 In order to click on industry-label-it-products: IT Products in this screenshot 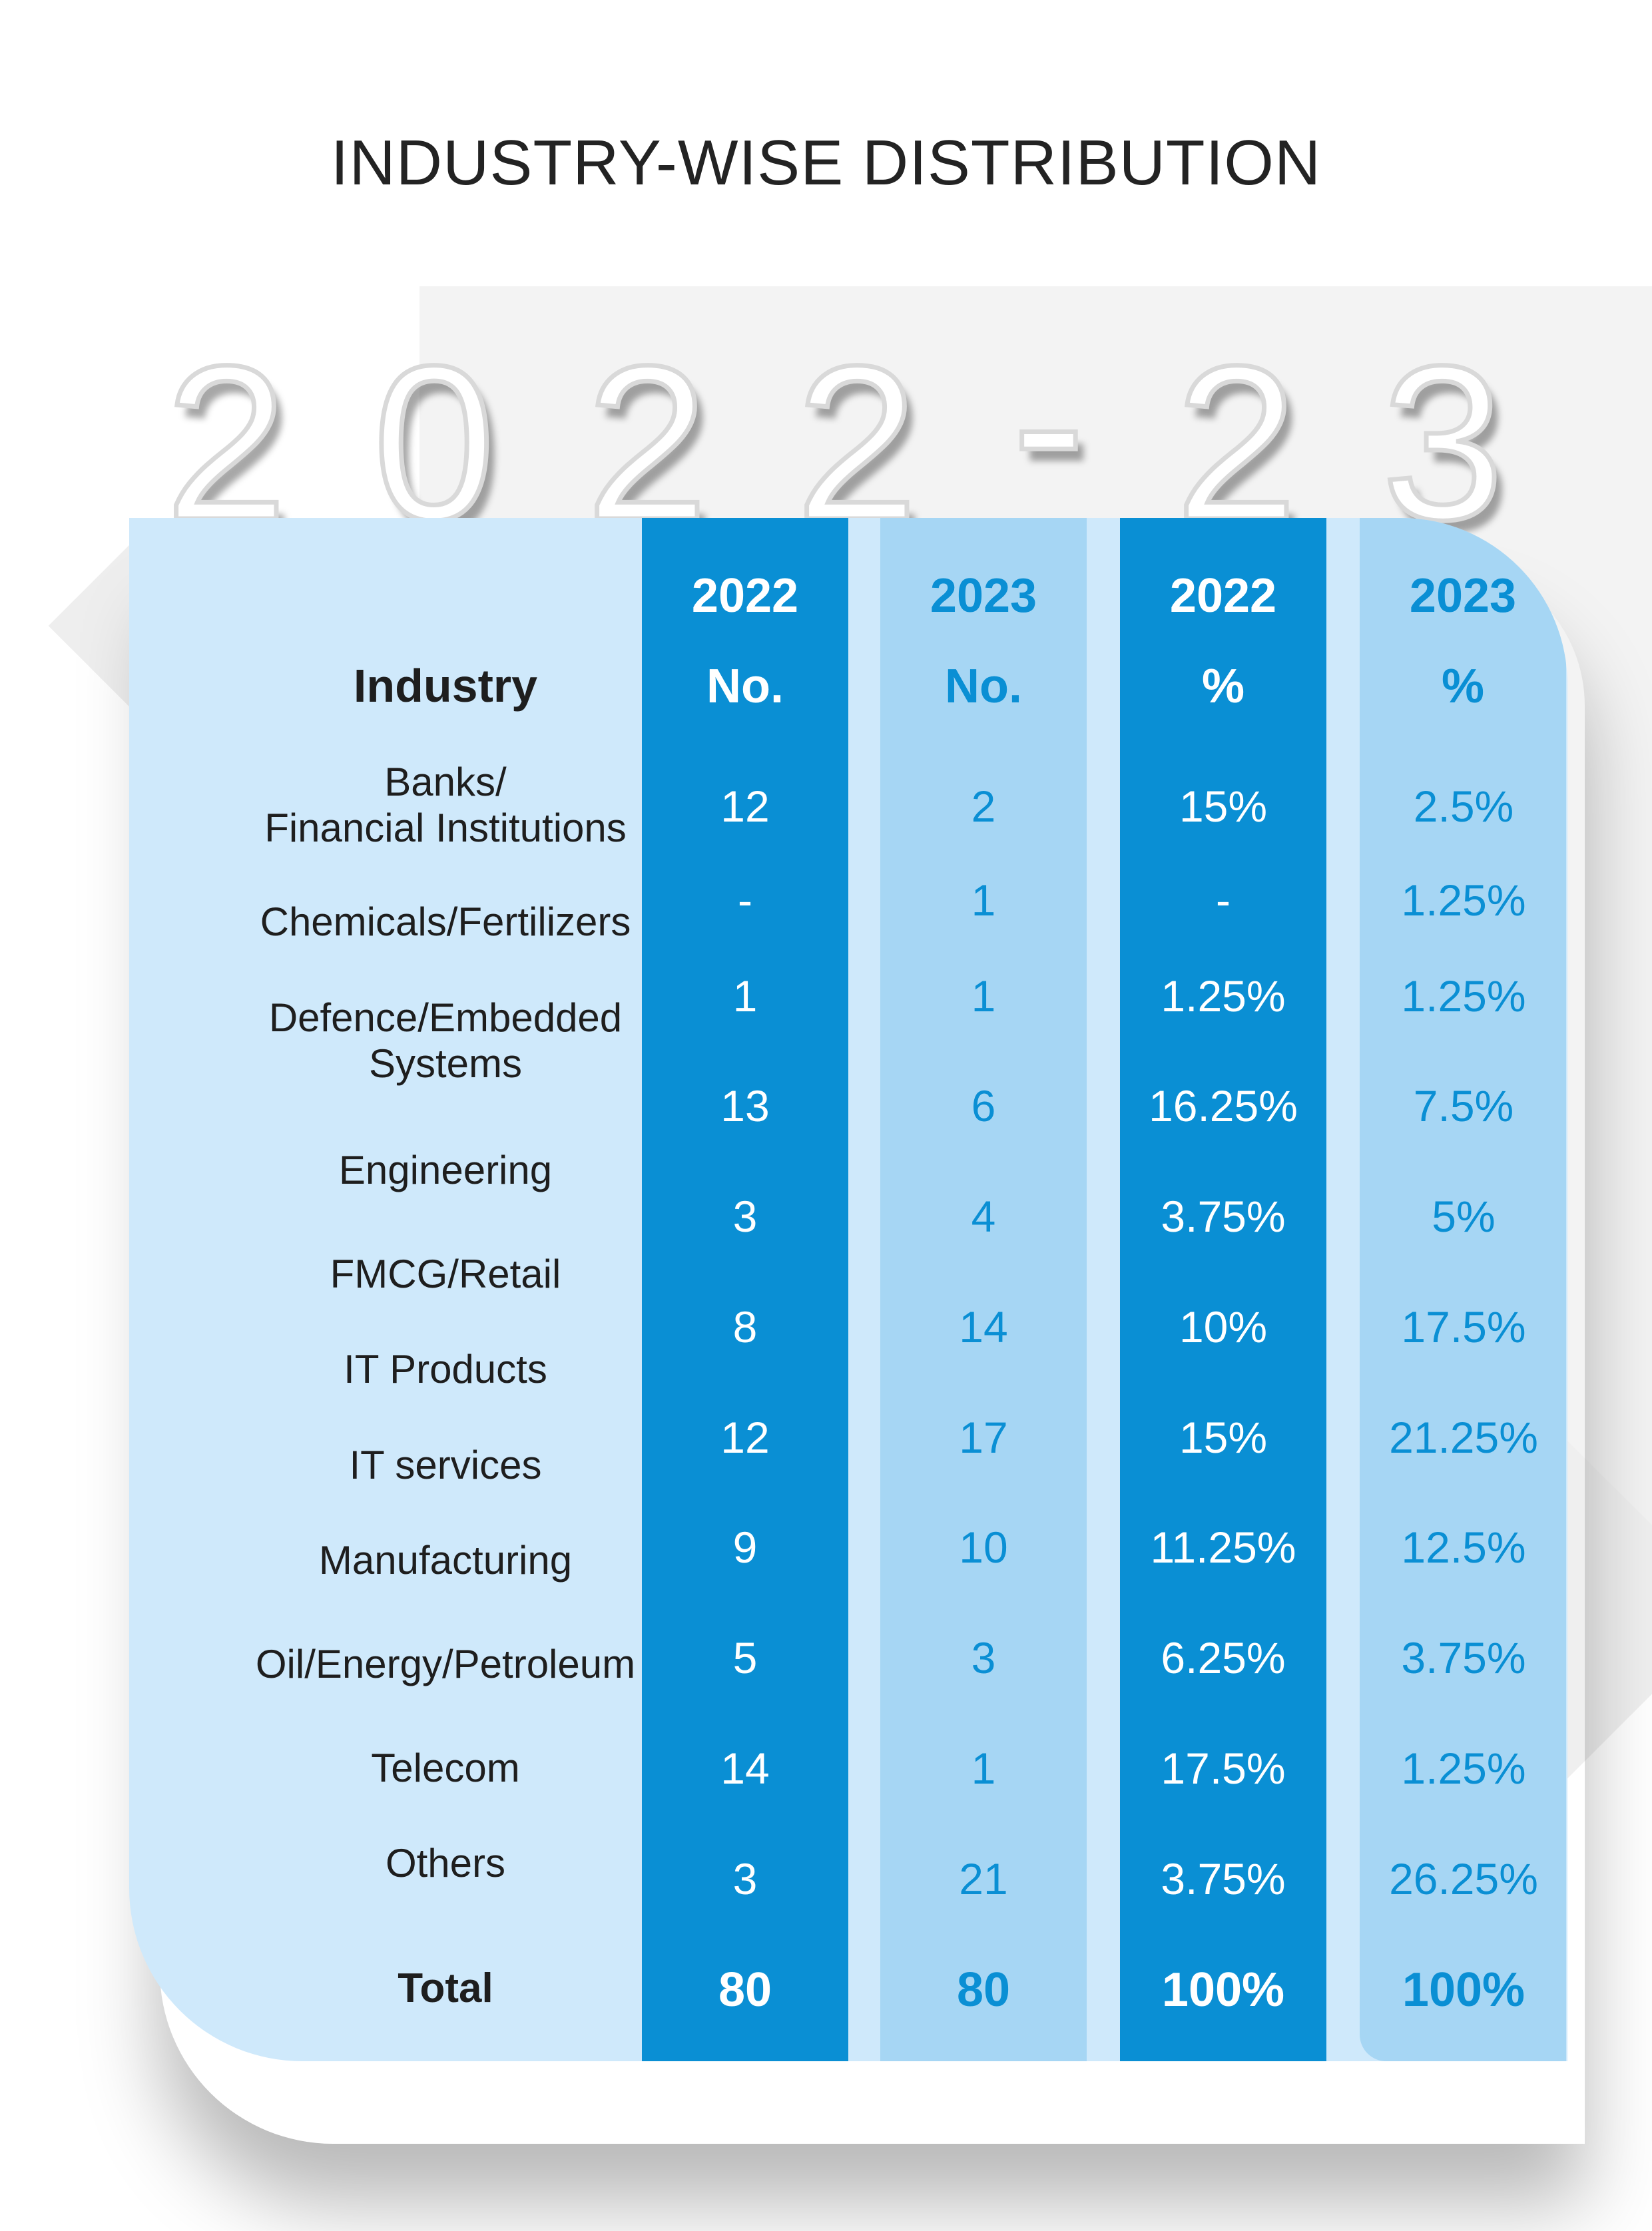, I will do `click(445, 1369)`.